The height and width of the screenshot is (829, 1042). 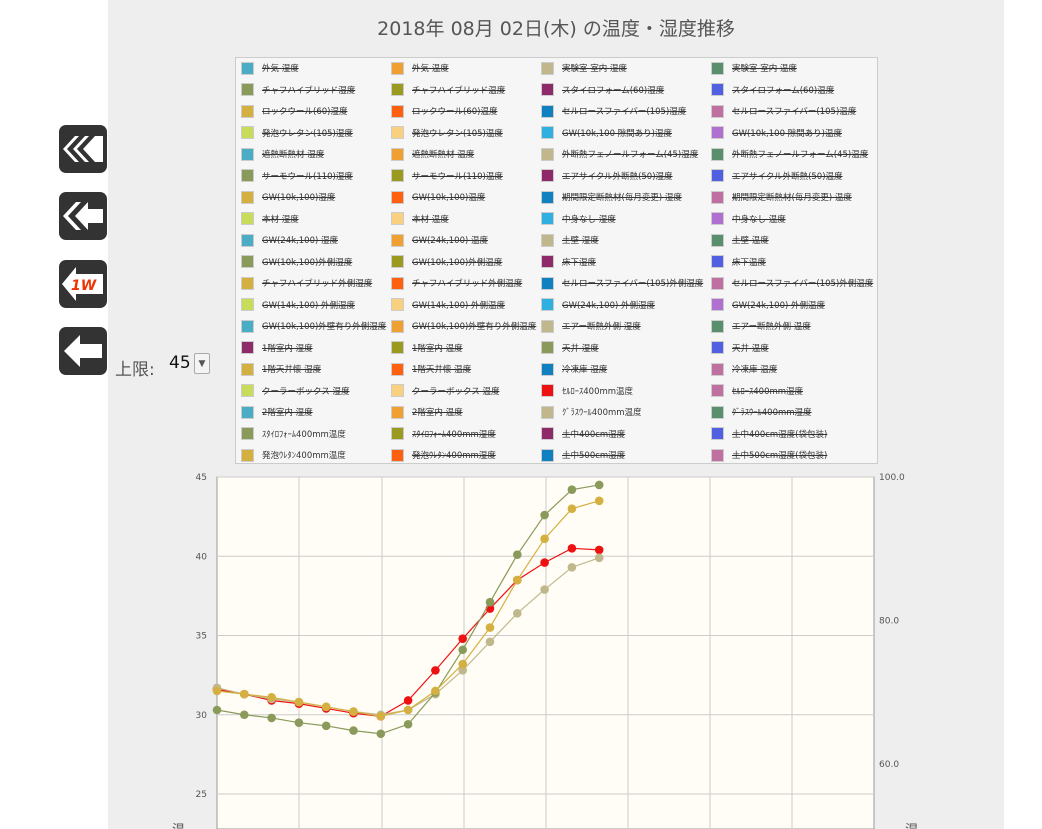 What do you see at coordinates (313, 326) in the screenshot?
I see `legend-item: GW(10k,100)外壁有り外側湿度` at bounding box center [313, 326].